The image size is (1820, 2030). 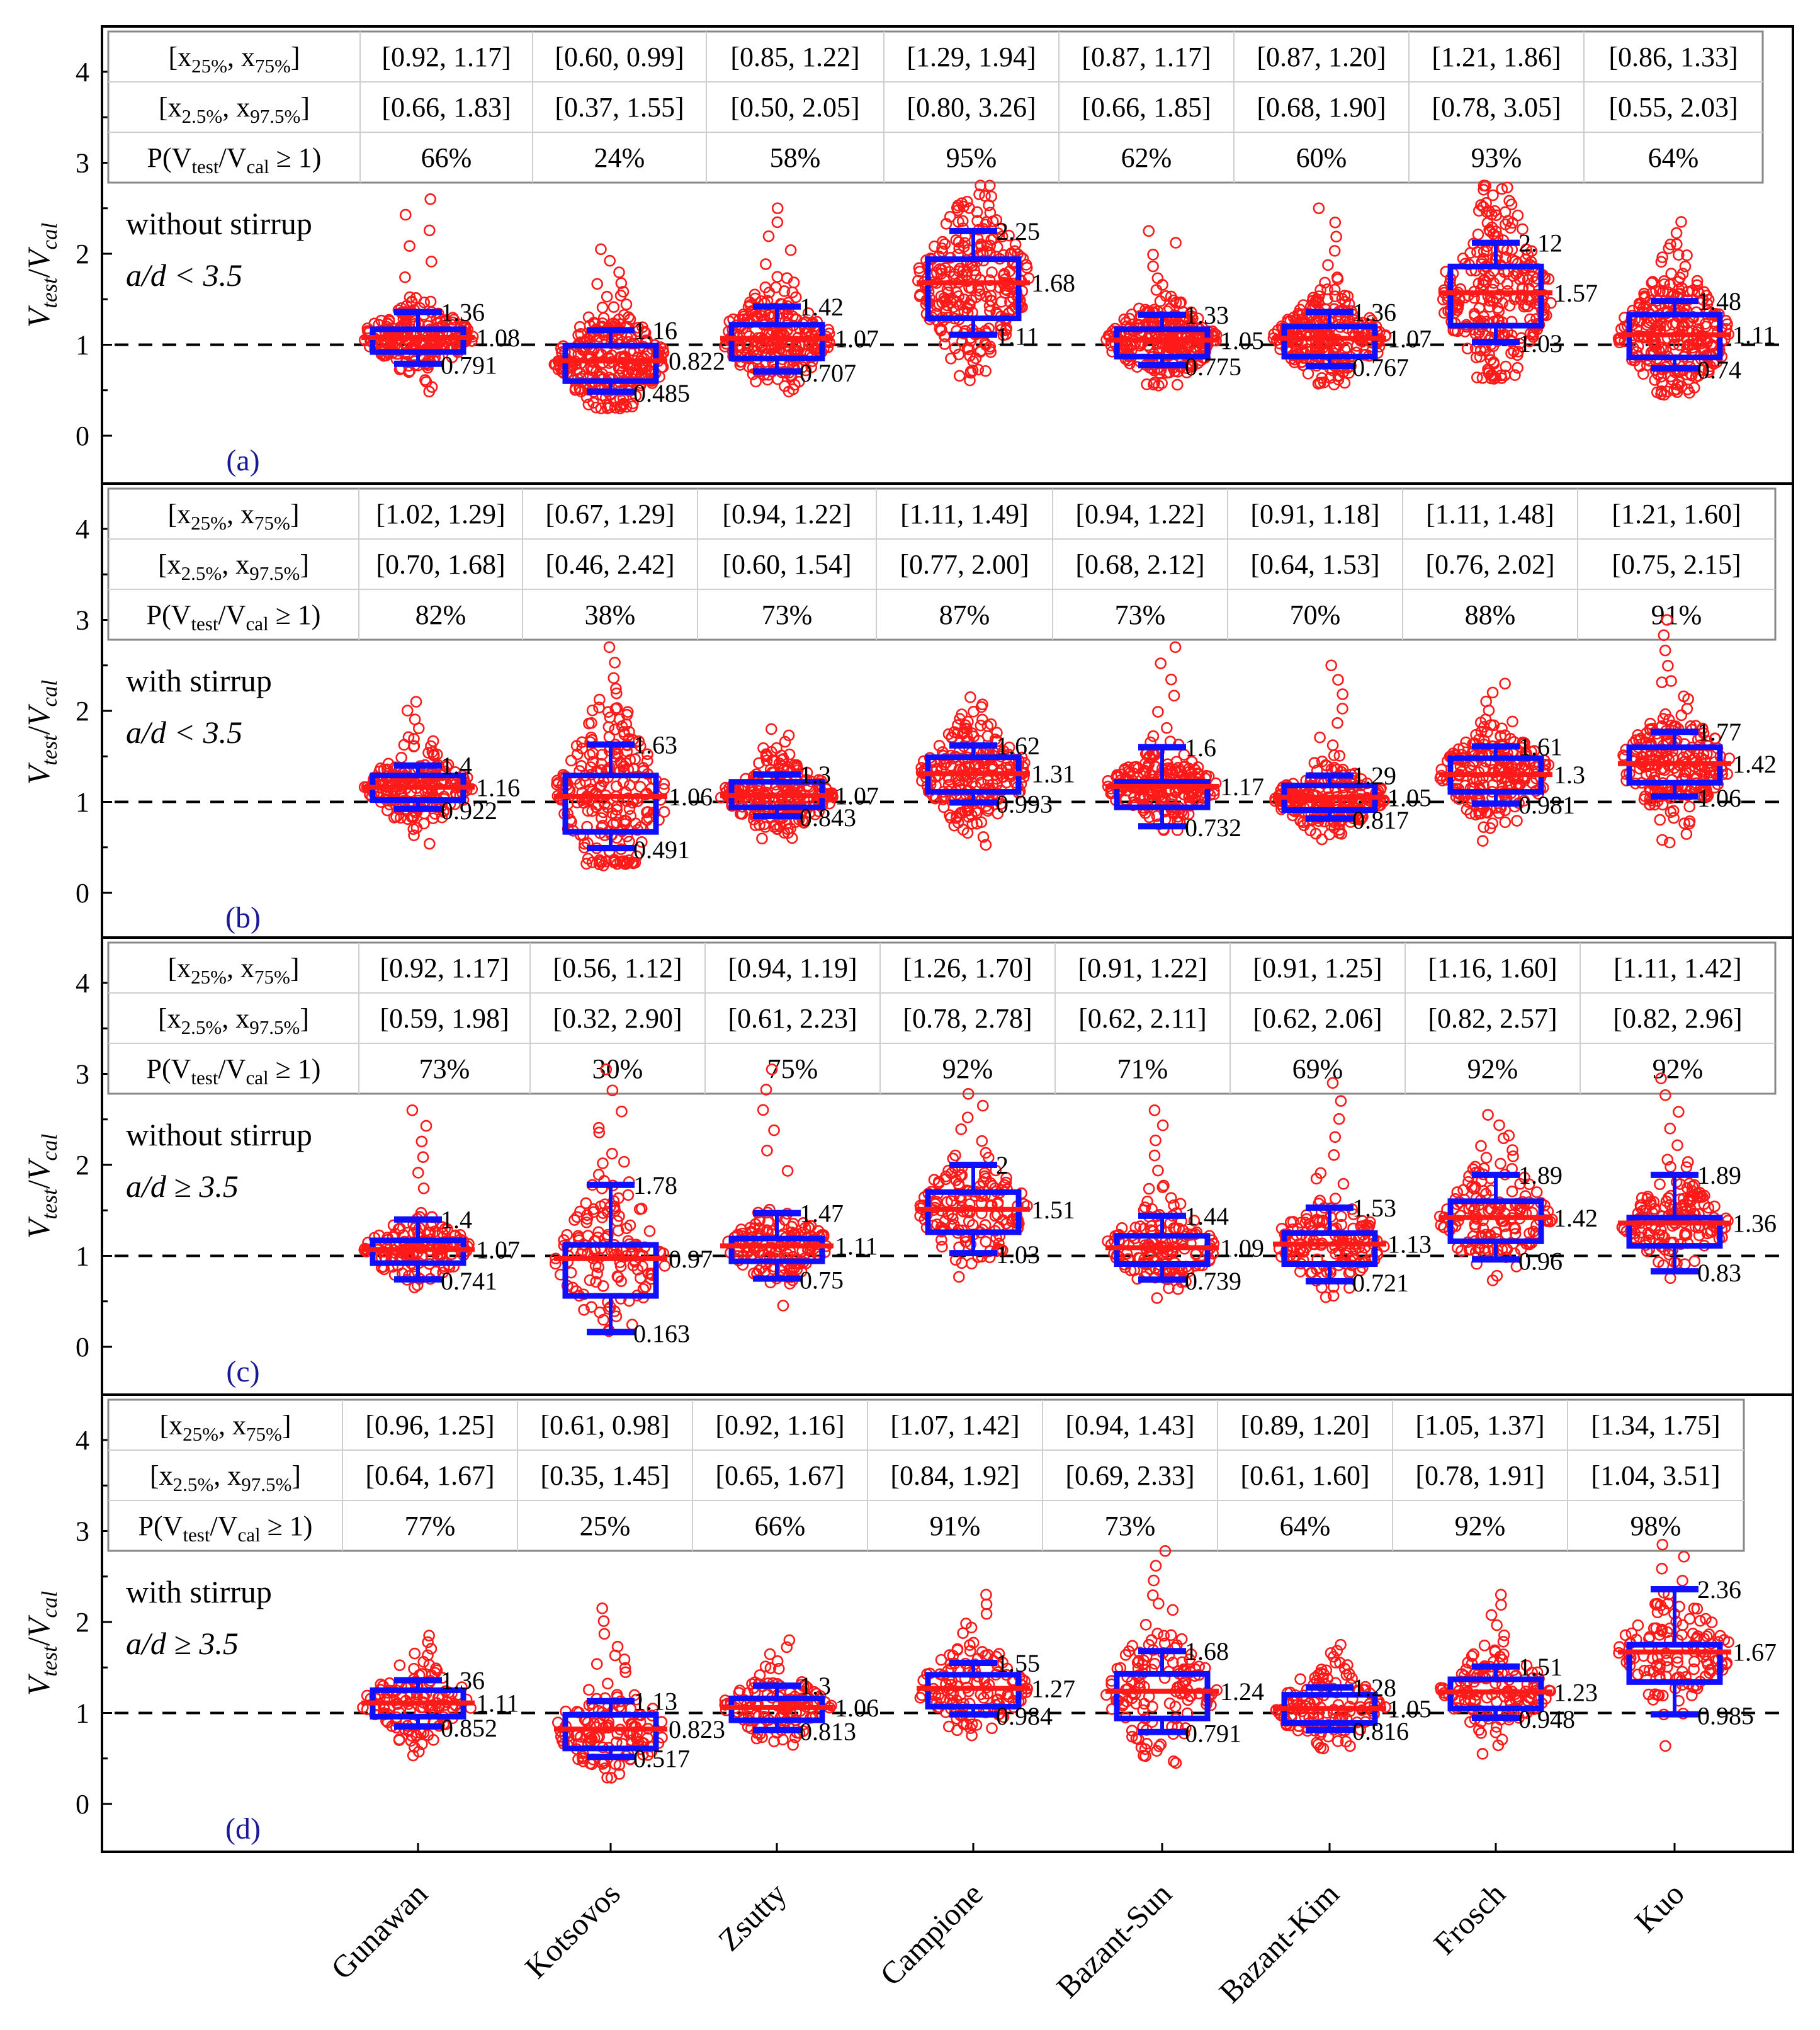 What do you see at coordinates (1242, 1247) in the screenshot?
I see `label-median: 1.09` at bounding box center [1242, 1247].